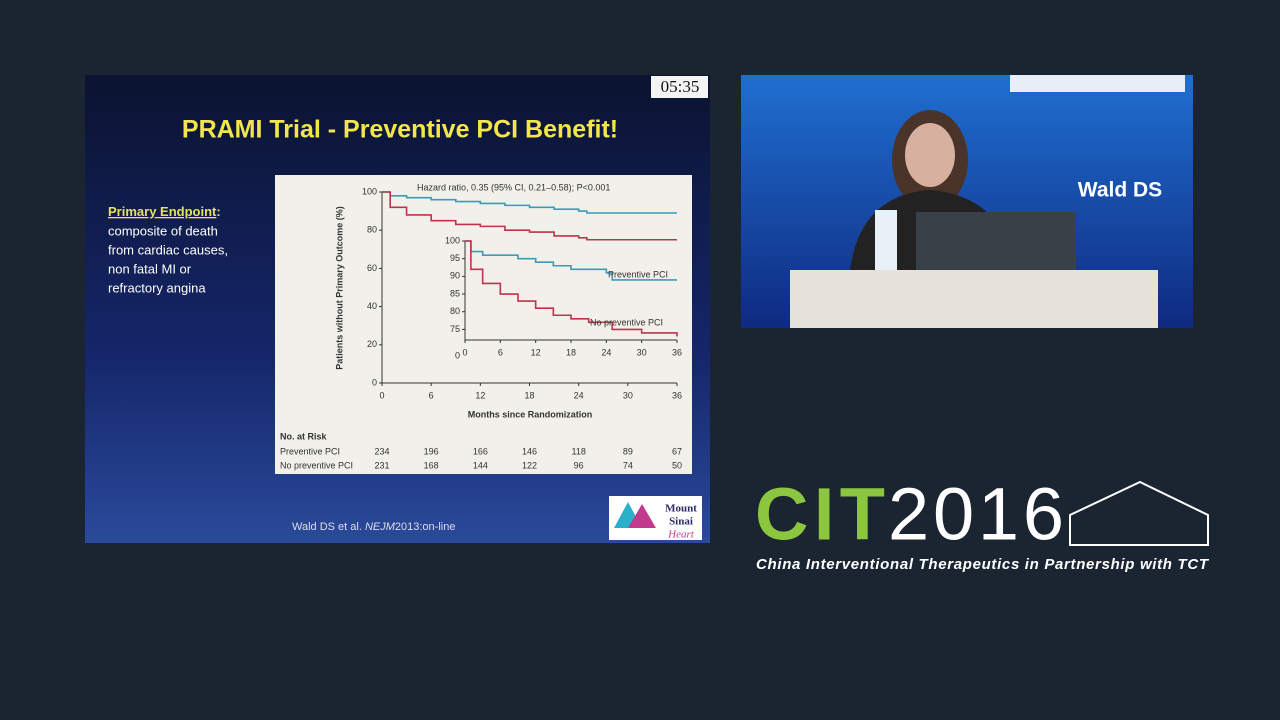  Describe the element at coordinates (930, 155) in the screenshot. I see `speaker-face` at that location.